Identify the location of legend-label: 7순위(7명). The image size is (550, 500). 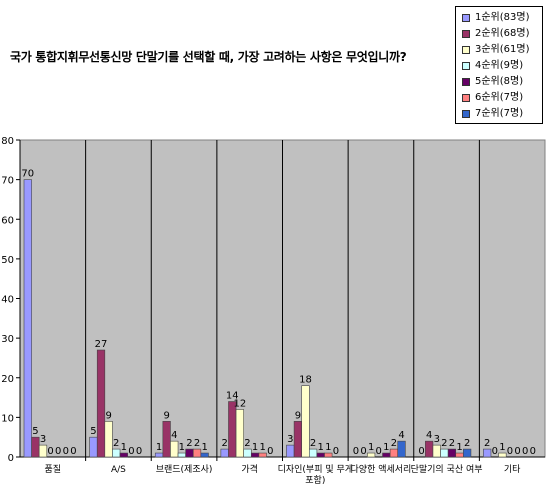
(499, 113).